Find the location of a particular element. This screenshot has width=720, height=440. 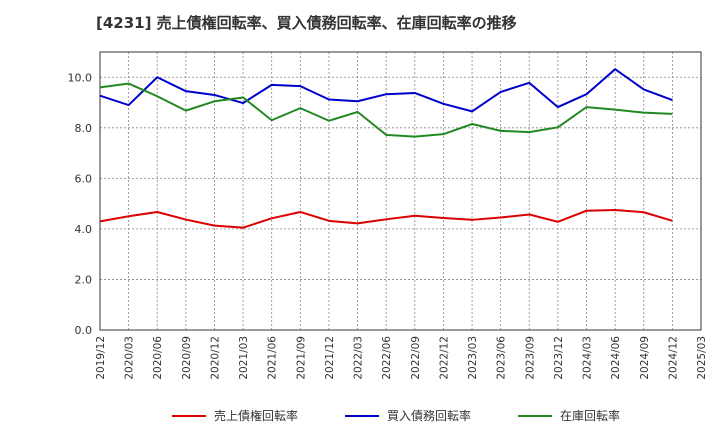

x-tick-label: 2023/03 is located at coordinates (473, 358).